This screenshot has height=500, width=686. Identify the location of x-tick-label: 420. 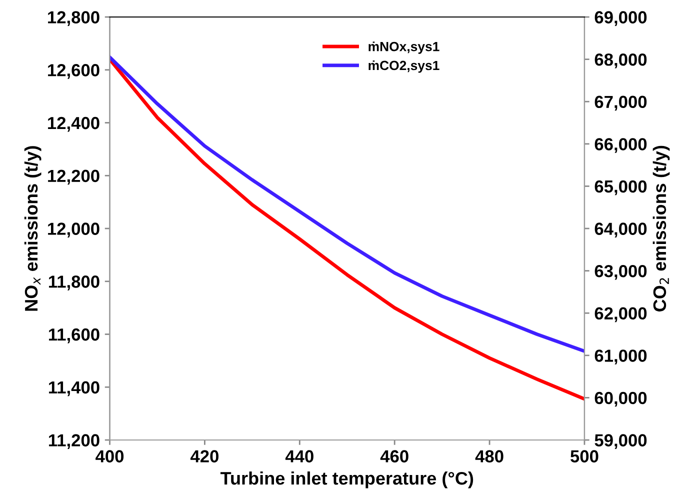
(204, 456).